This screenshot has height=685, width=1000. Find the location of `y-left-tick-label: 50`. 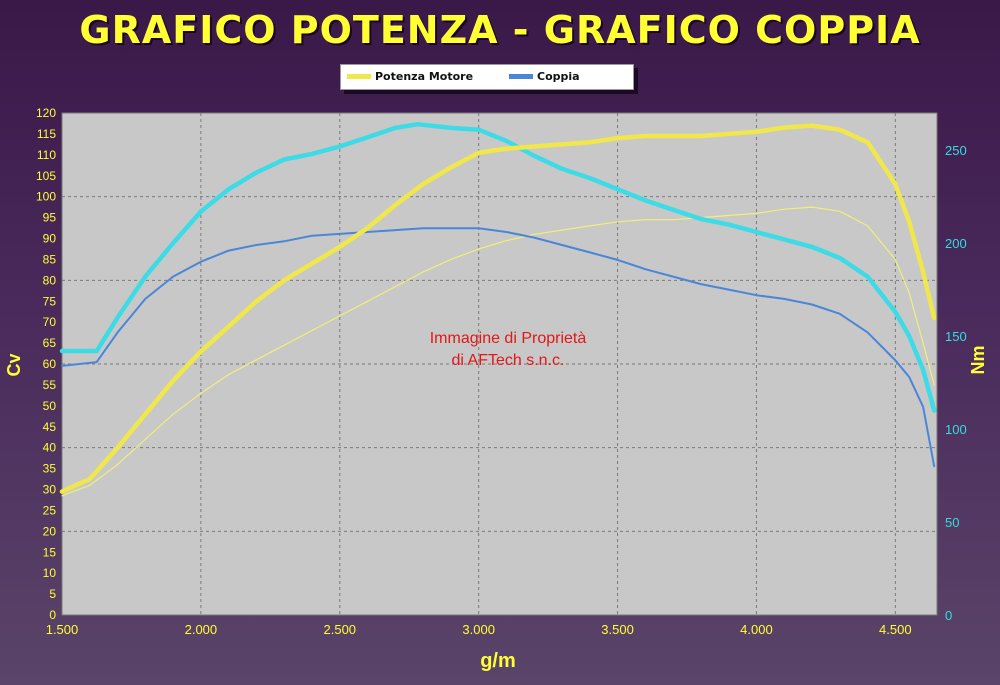

y-left-tick-label: 50 is located at coordinates (50, 406).